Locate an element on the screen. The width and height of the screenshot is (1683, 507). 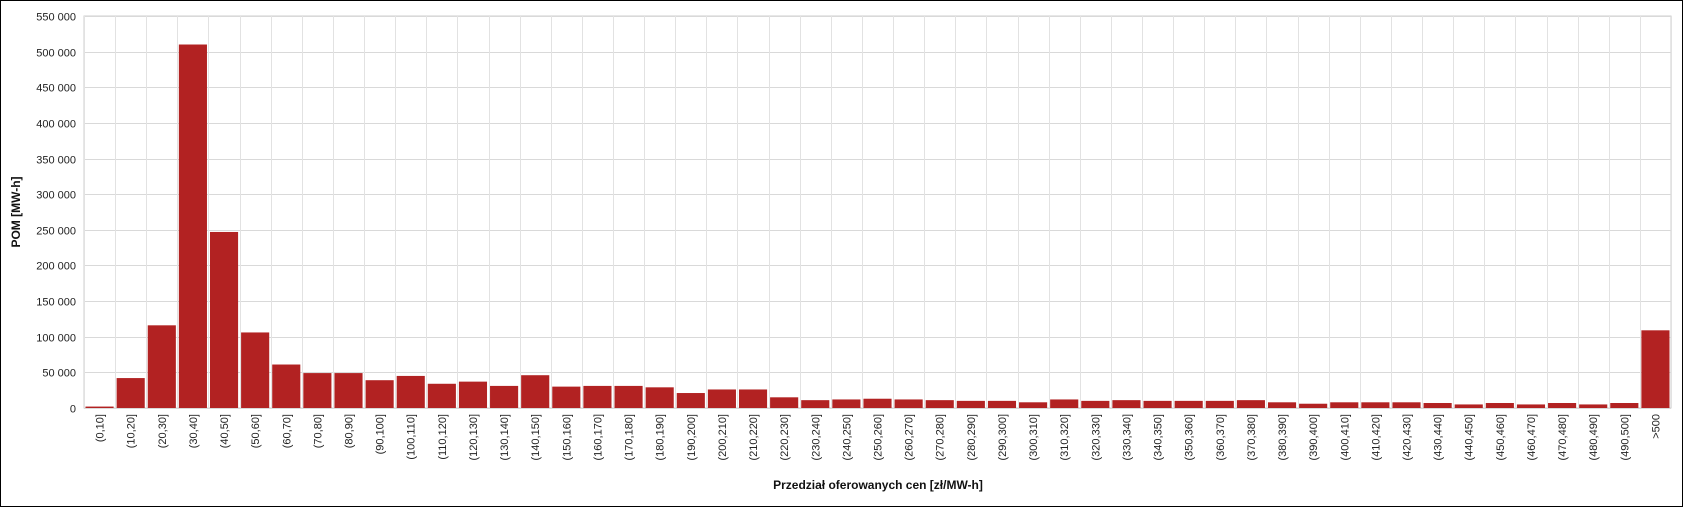
x-tick-label: (170,180] is located at coordinates (630, 437).